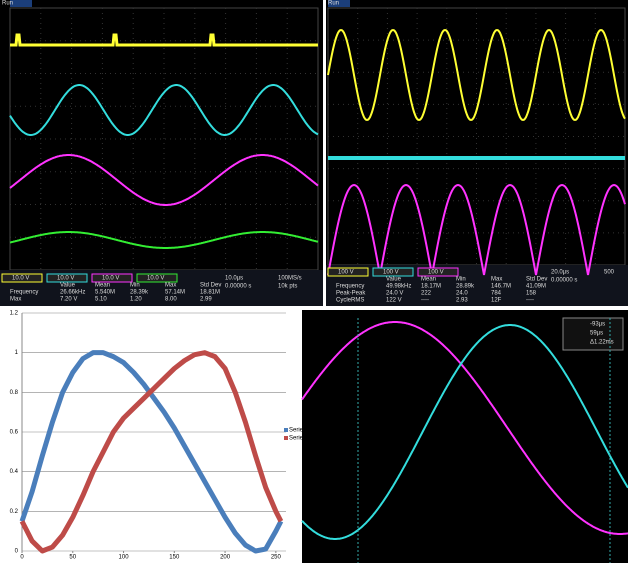 This screenshot has width=628, height=563. I want to click on x-tick-label: 200, so click(225, 558).